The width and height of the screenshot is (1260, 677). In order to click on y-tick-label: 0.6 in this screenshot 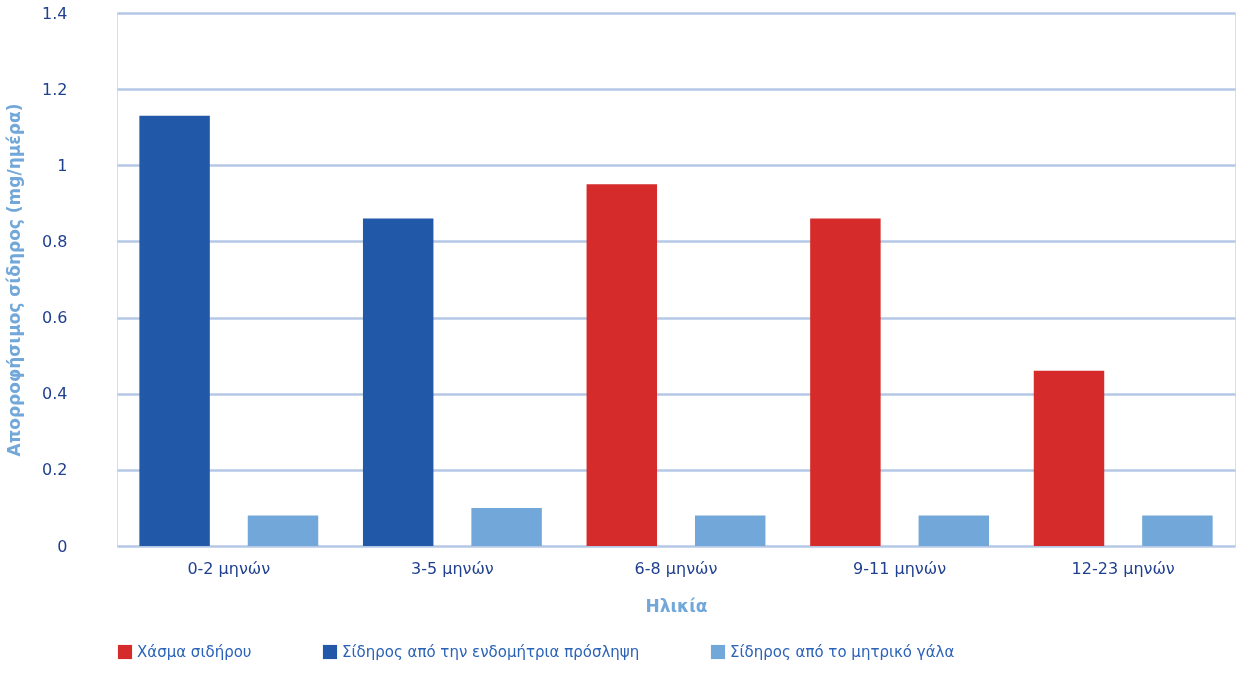, I will do `click(55, 318)`.